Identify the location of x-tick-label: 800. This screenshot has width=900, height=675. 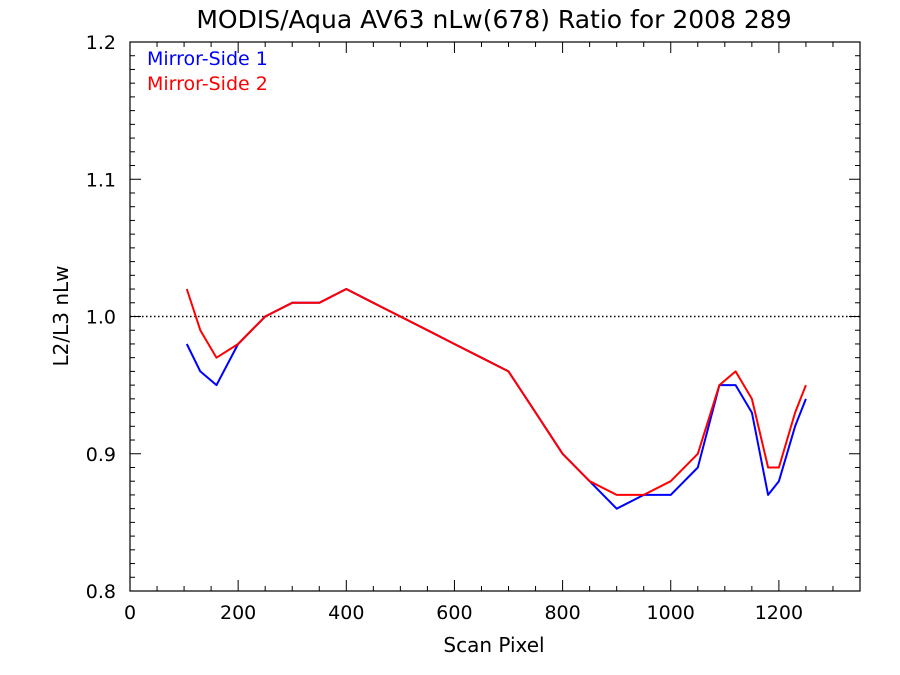
(562, 613).